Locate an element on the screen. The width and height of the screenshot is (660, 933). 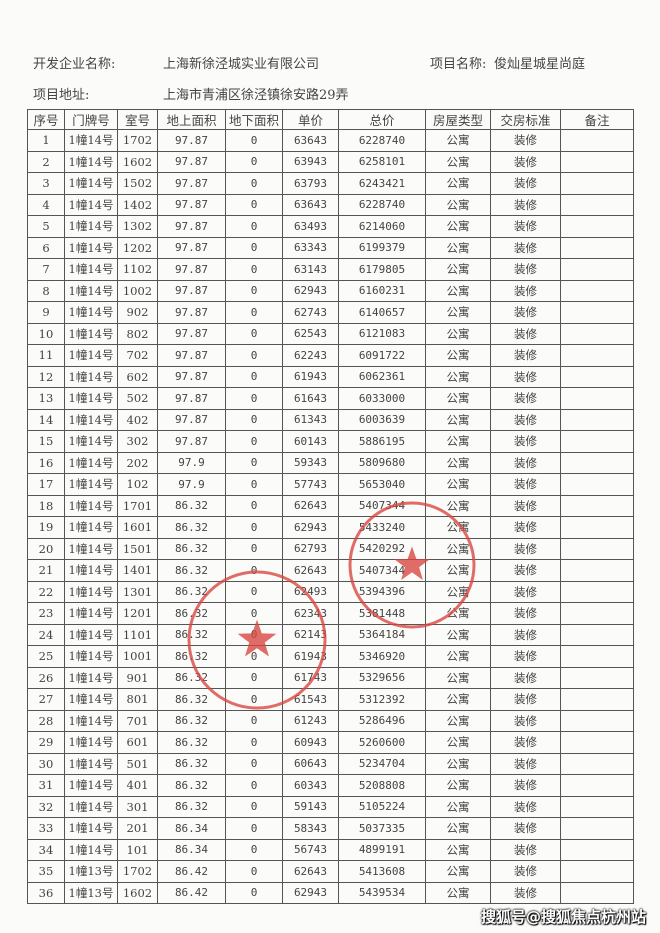
table-row: 3 1幢14号 1502 97.87 0 63793 6243421 公寓 装修 is located at coordinates (330, 183).